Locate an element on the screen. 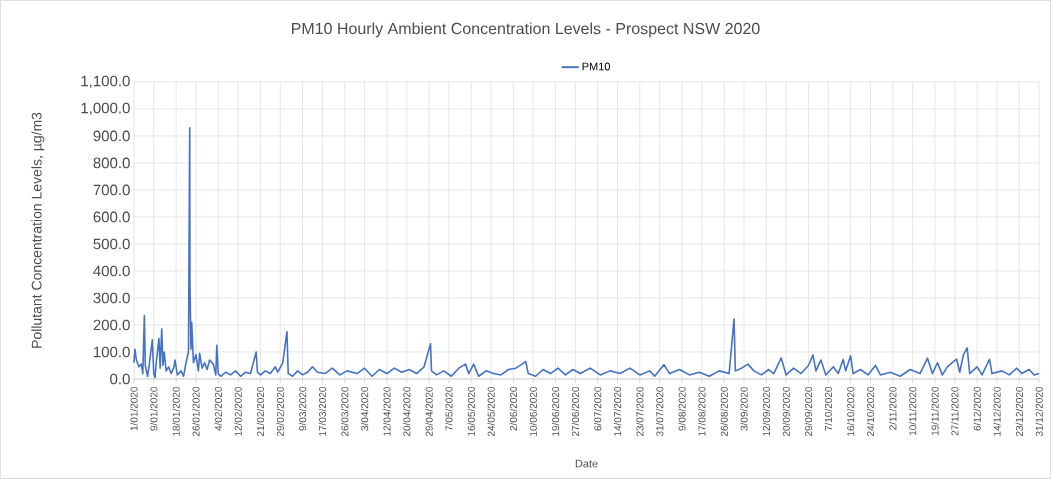 Image resolution: width=1051 pixels, height=479 pixels. x-tick-label: 7/10/2020 is located at coordinates (828, 408).